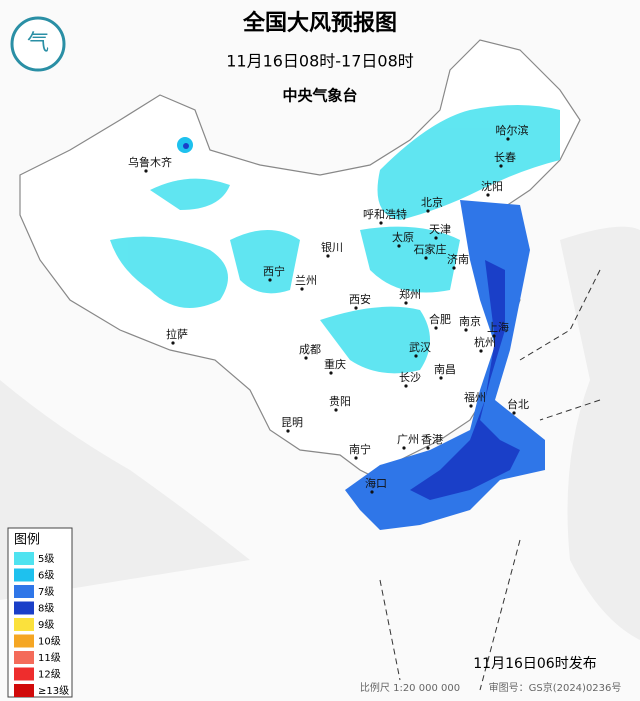 This screenshot has width=640, height=701. What do you see at coordinates (360, 299) in the screenshot?
I see `city-label: 西安` at bounding box center [360, 299].